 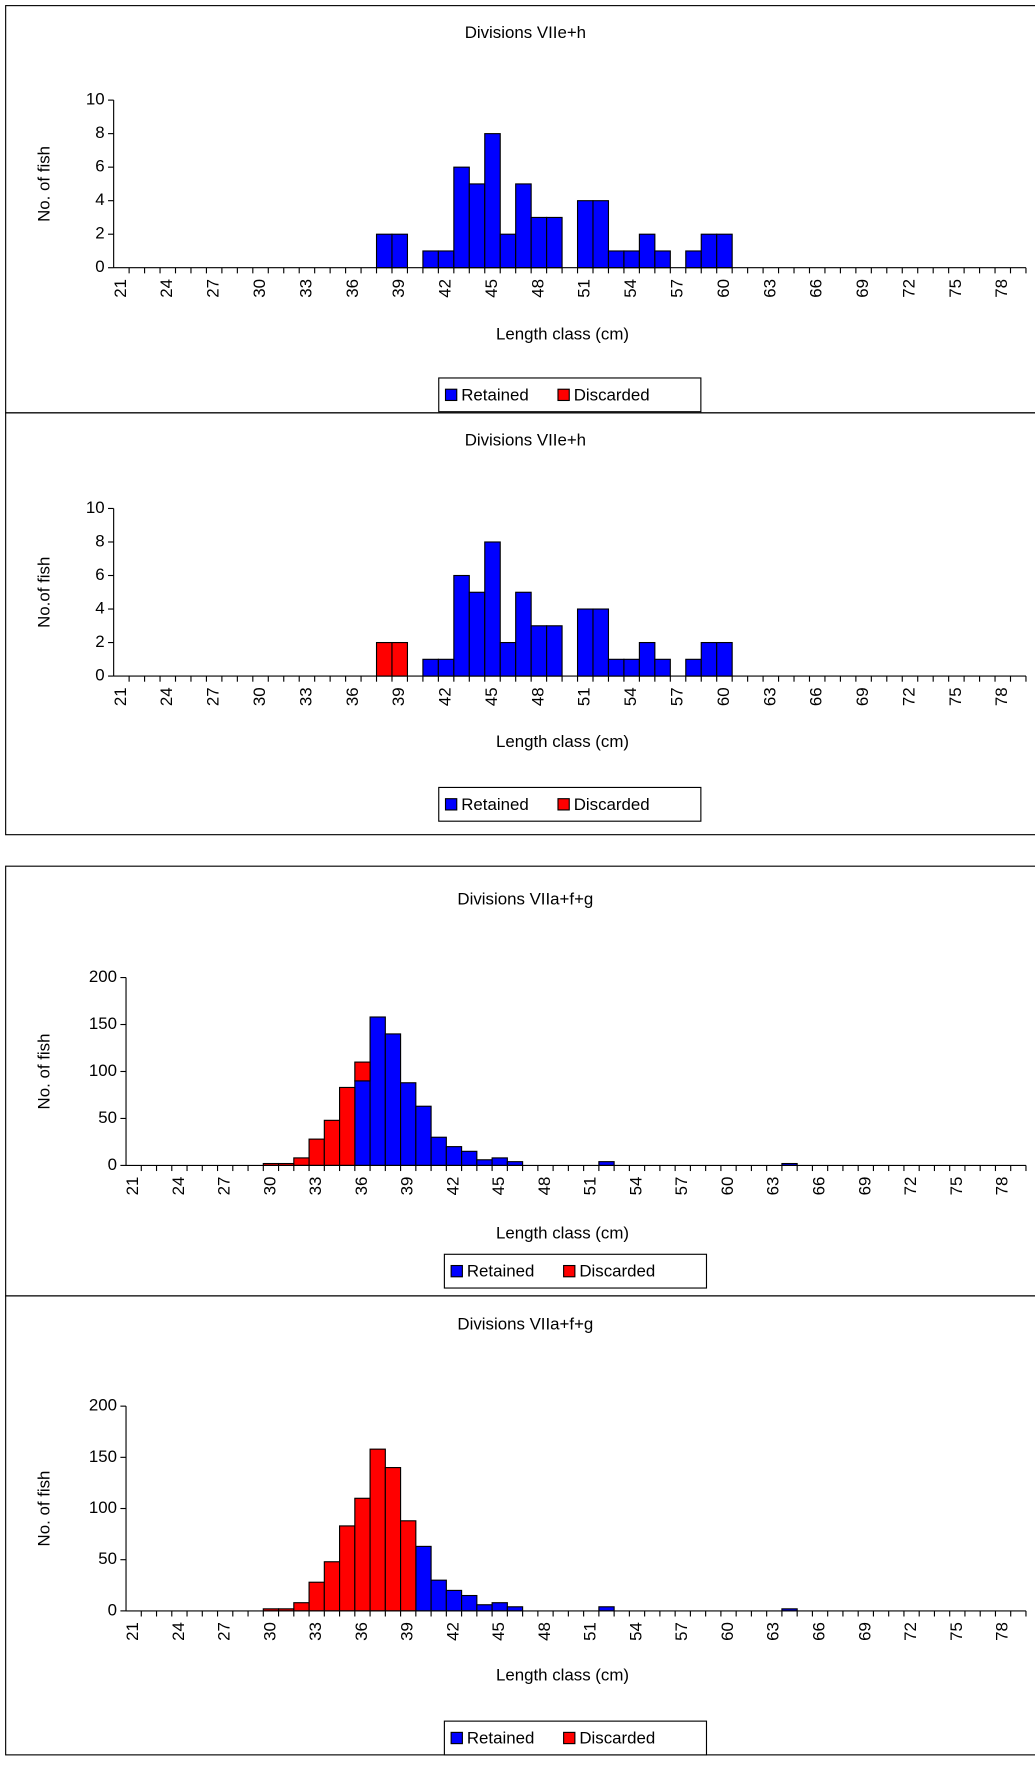 What do you see at coordinates (544, 1631) in the screenshot?
I see `x-tick-label: 48` at bounding box center [544, 1631].